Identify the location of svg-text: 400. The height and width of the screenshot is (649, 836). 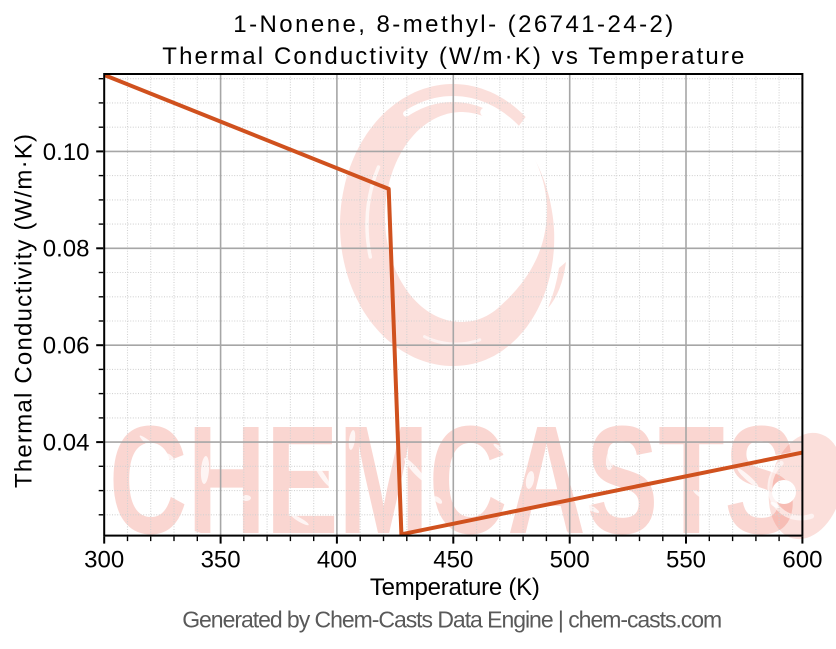
(337, 560).